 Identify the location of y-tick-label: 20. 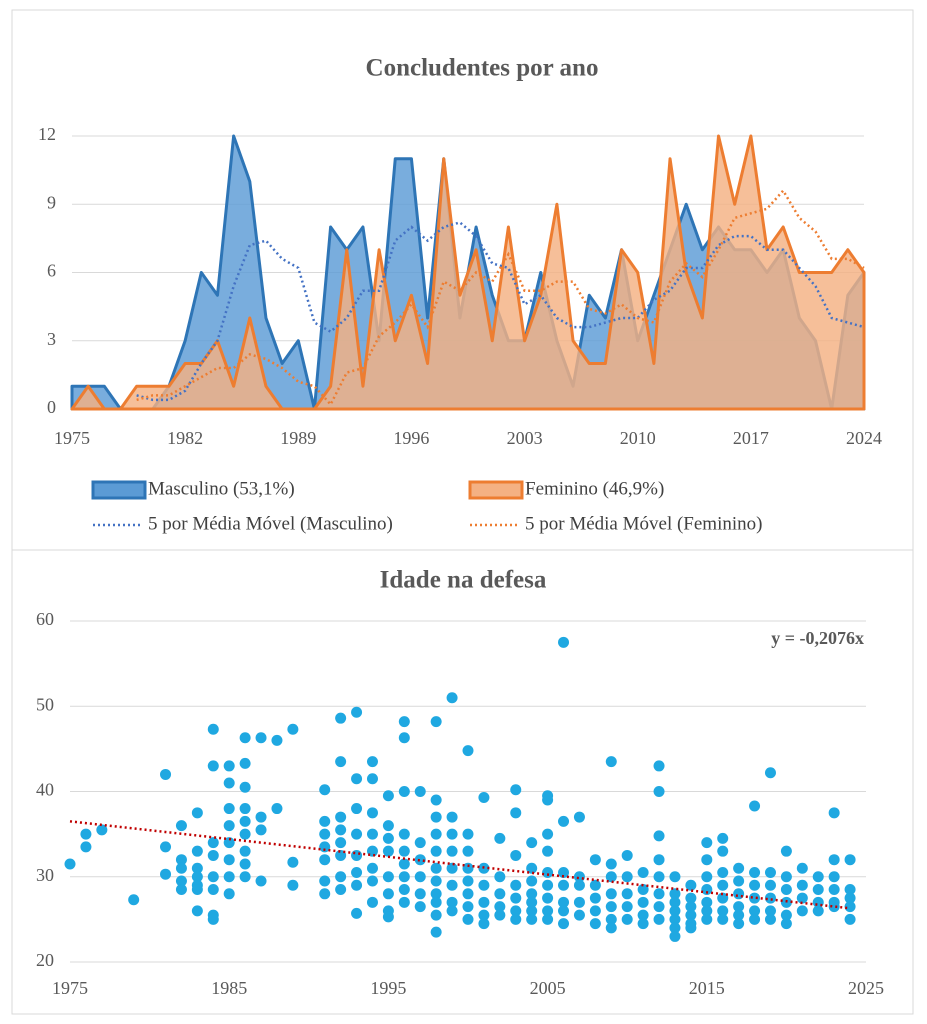
(45, 960).